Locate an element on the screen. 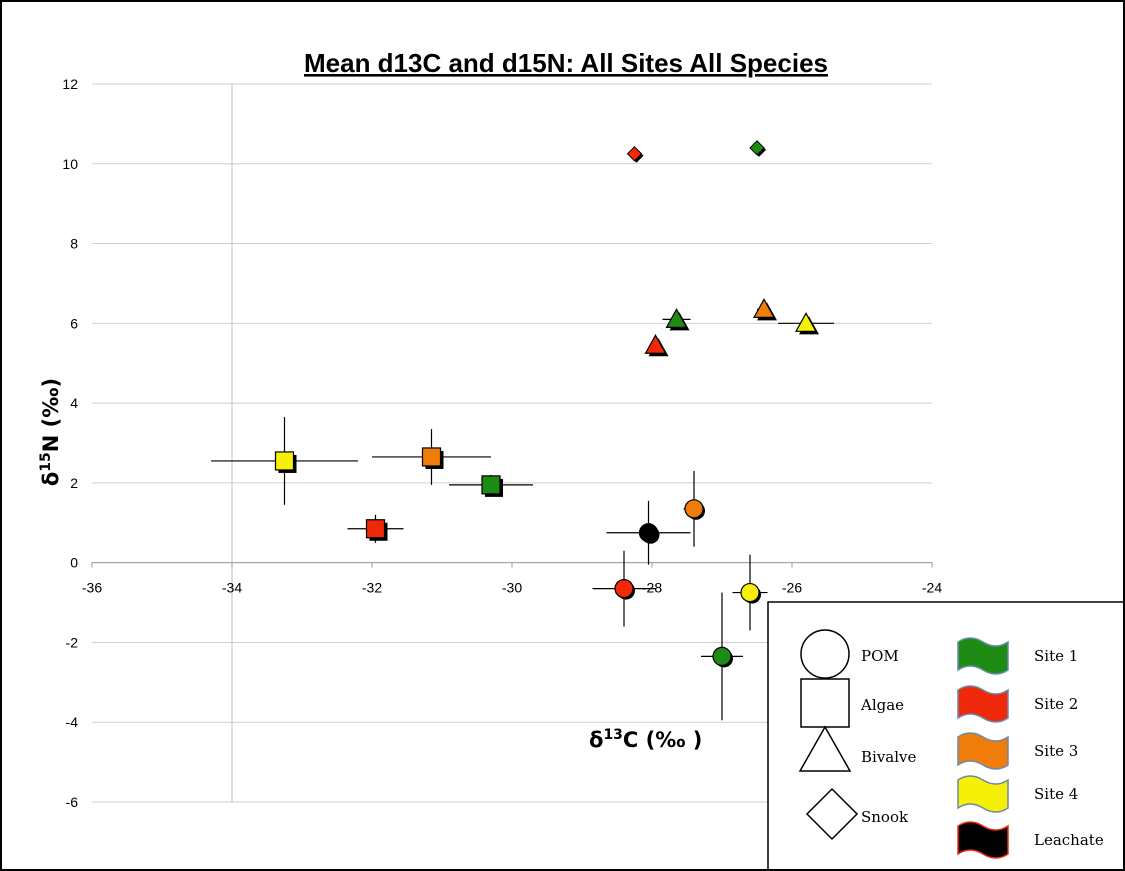 The image size is (1125, 871). y-tick-label: 2 is located at coordinates (74, 483).